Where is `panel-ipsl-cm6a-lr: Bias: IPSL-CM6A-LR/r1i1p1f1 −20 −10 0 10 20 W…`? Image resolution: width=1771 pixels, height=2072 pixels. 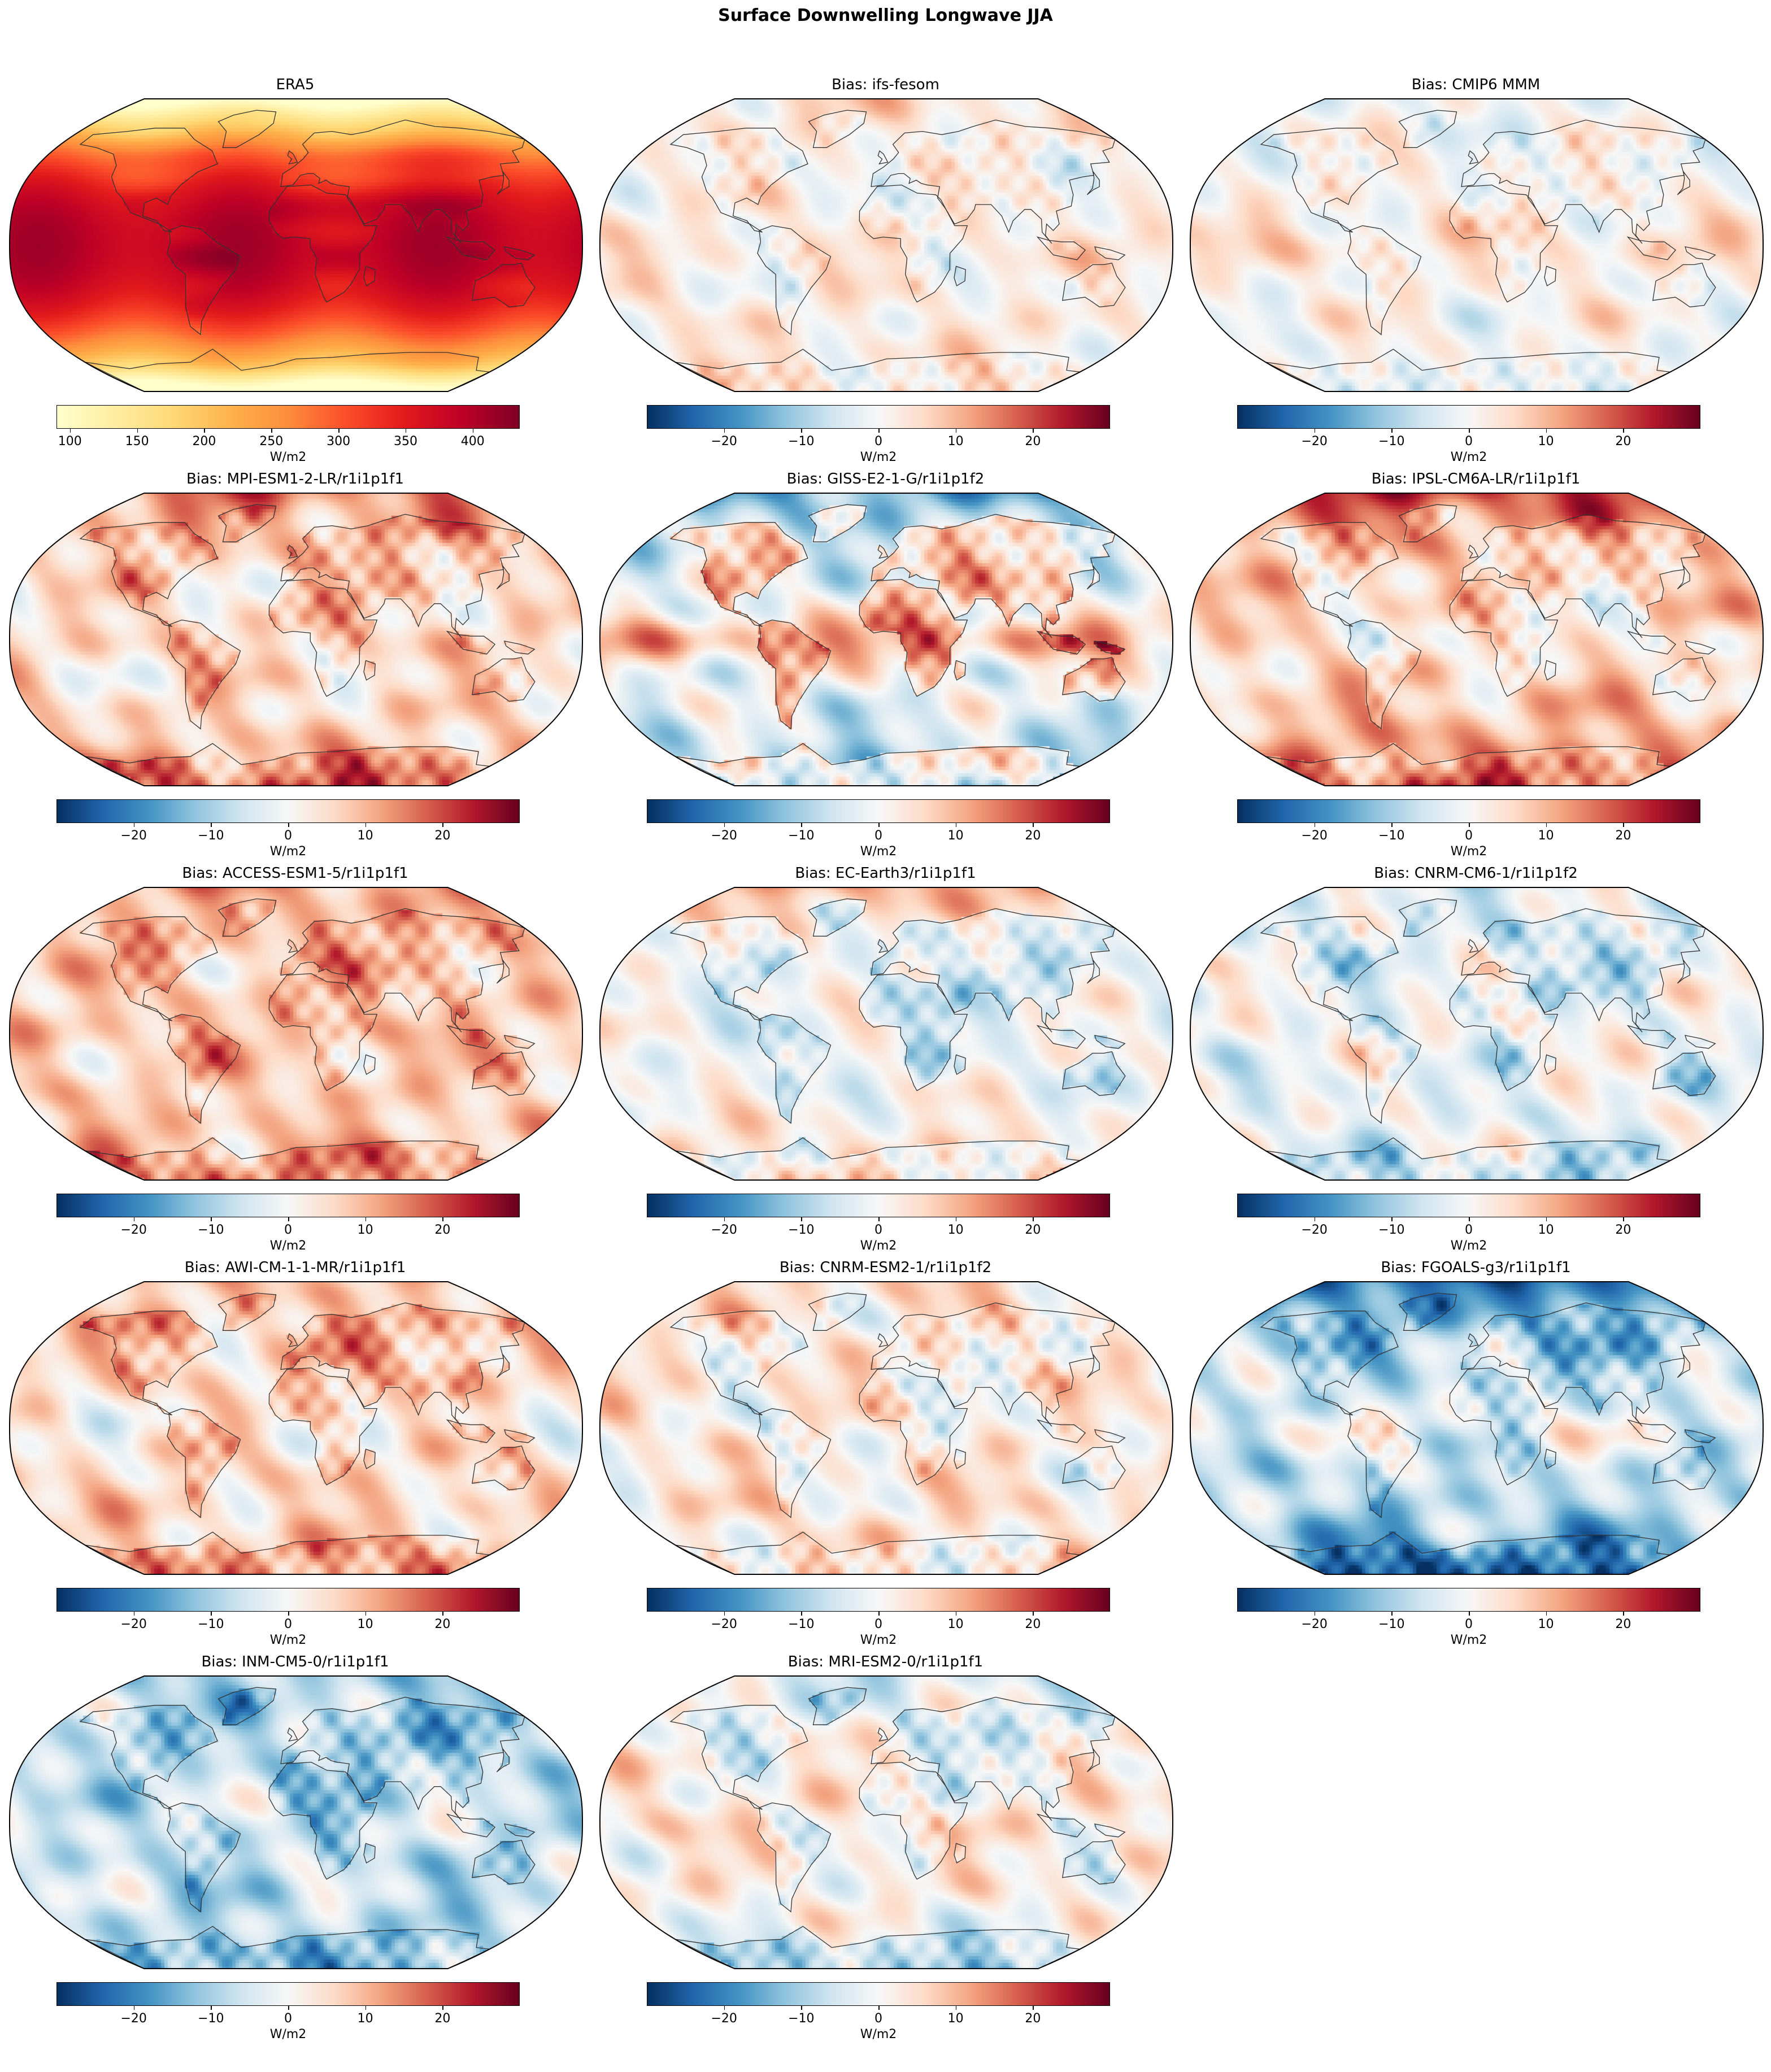
panel-ipsl-cm6a-lr: Bias: IPSL-CM6A-LR/r1i1p1f1 −20 −10 0 10 20 W… is located at coordinates (1476, 662).